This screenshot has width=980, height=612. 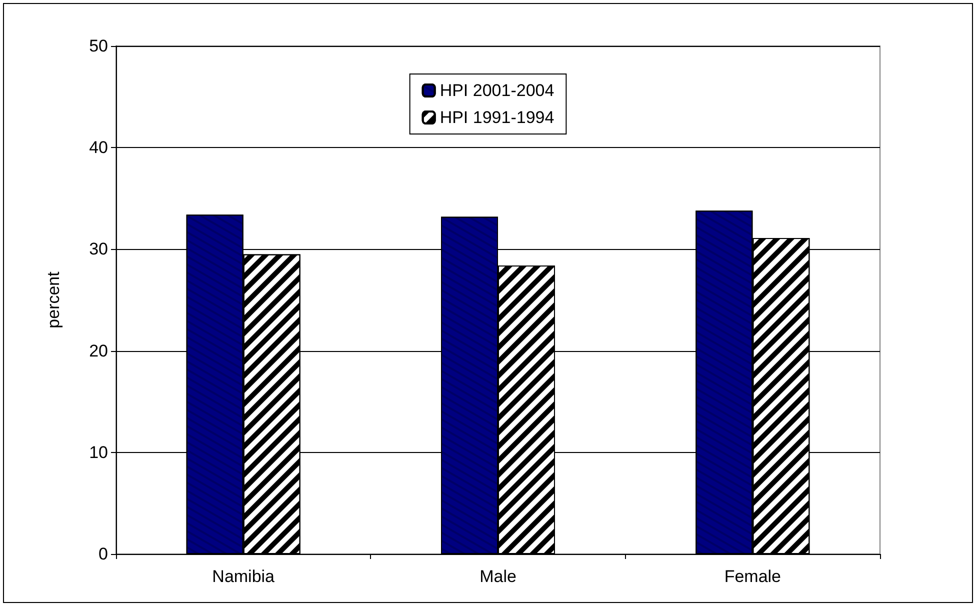 I want to click on y-tick-label: 30, so click(x=98, y=249).